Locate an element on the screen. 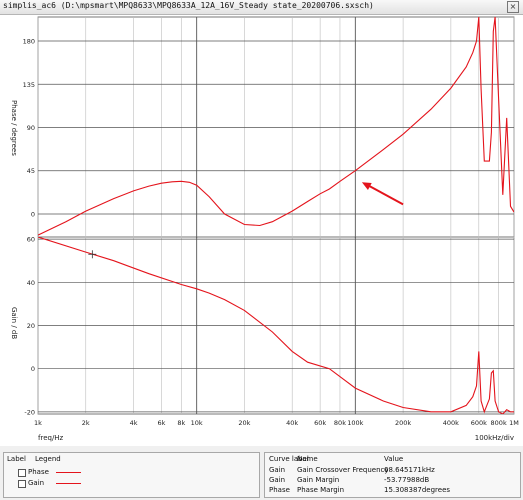  table-row: Phase Phase Margin 15.308387degrees is located at coordinates (394, 490).